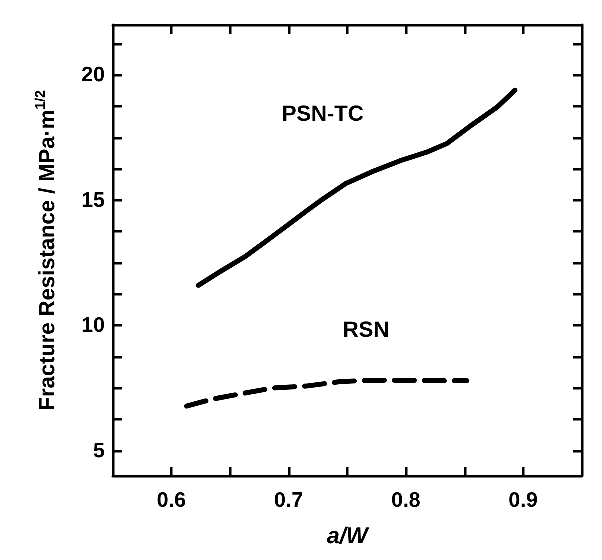  Describe the element at coordinates (366, 329) in the screenshot. I see `series-label: RSN` at that location.